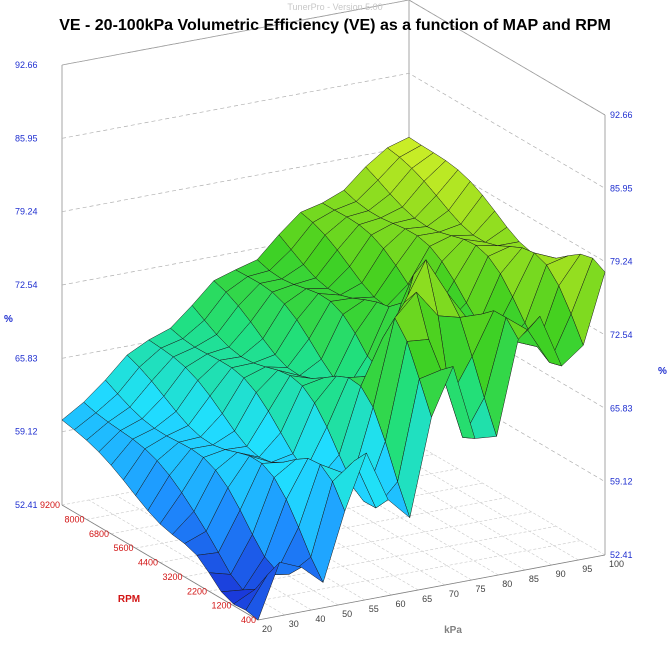 The width and height of the screenshot is (670, 661). Describe the element at coordinates (587, 569) in the screenshot. I see `x-tick-label: 95` at that location.